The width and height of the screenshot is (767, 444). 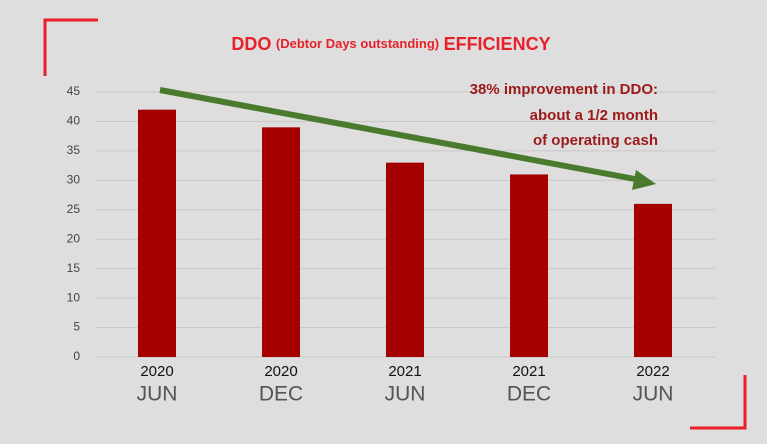 What do you see at coordinates (74, 297) in the screenshot?
I see `y-tick-label: 10` at bounding box center [74, 297].